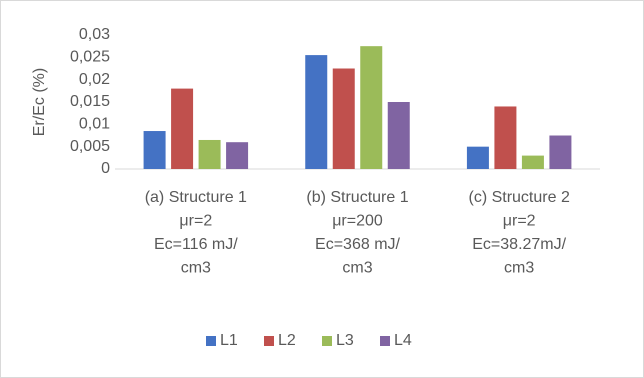 The image size is (644, 378). What do you see at coordinates (94, 34) in the screenshot?
I see `y-tick-label: 0,03` at bounding box center [94, 34].